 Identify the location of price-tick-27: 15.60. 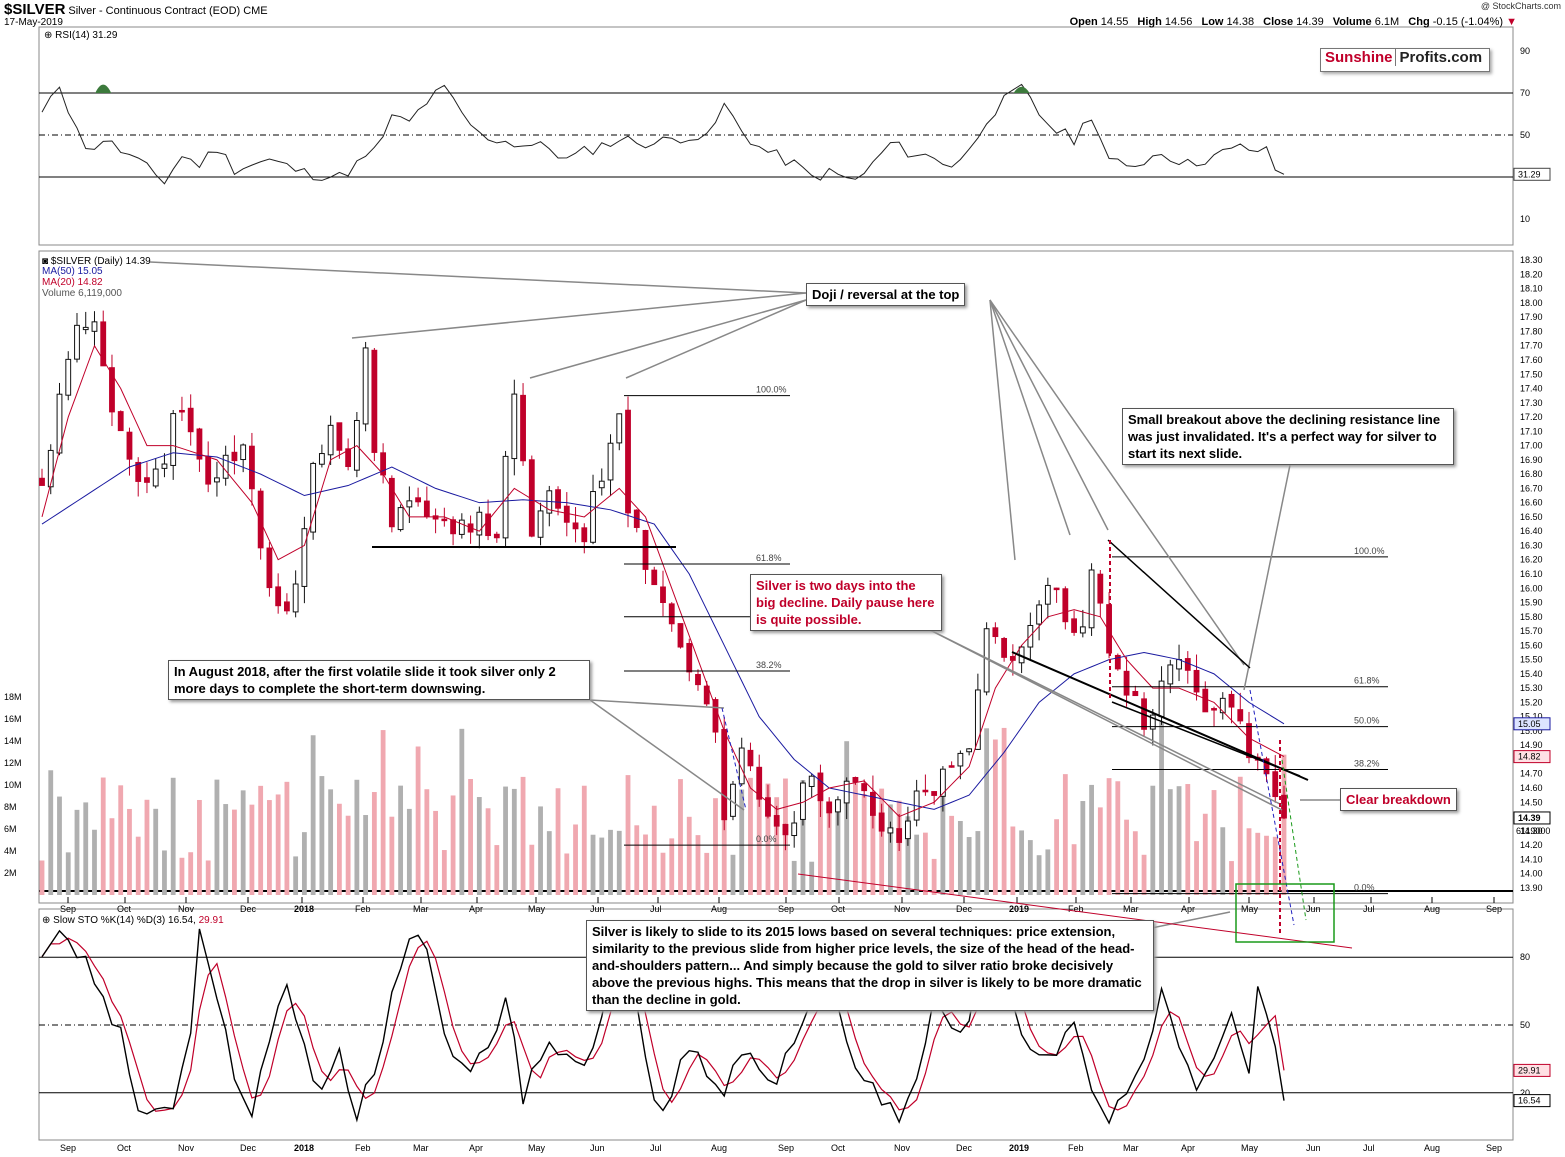
(1531, 645).